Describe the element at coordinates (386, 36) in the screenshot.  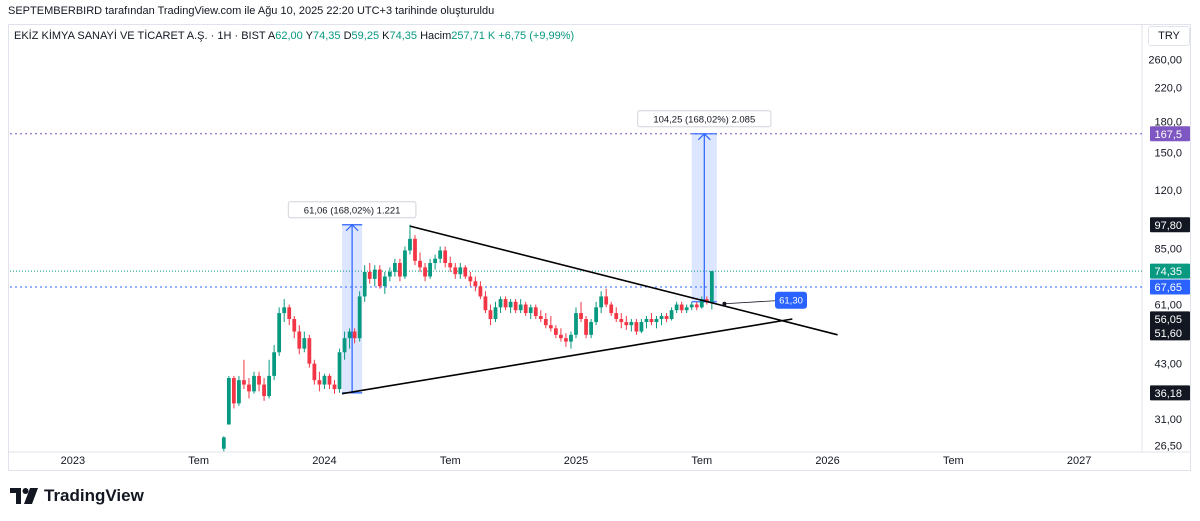
I see `close-label: K` at that location.